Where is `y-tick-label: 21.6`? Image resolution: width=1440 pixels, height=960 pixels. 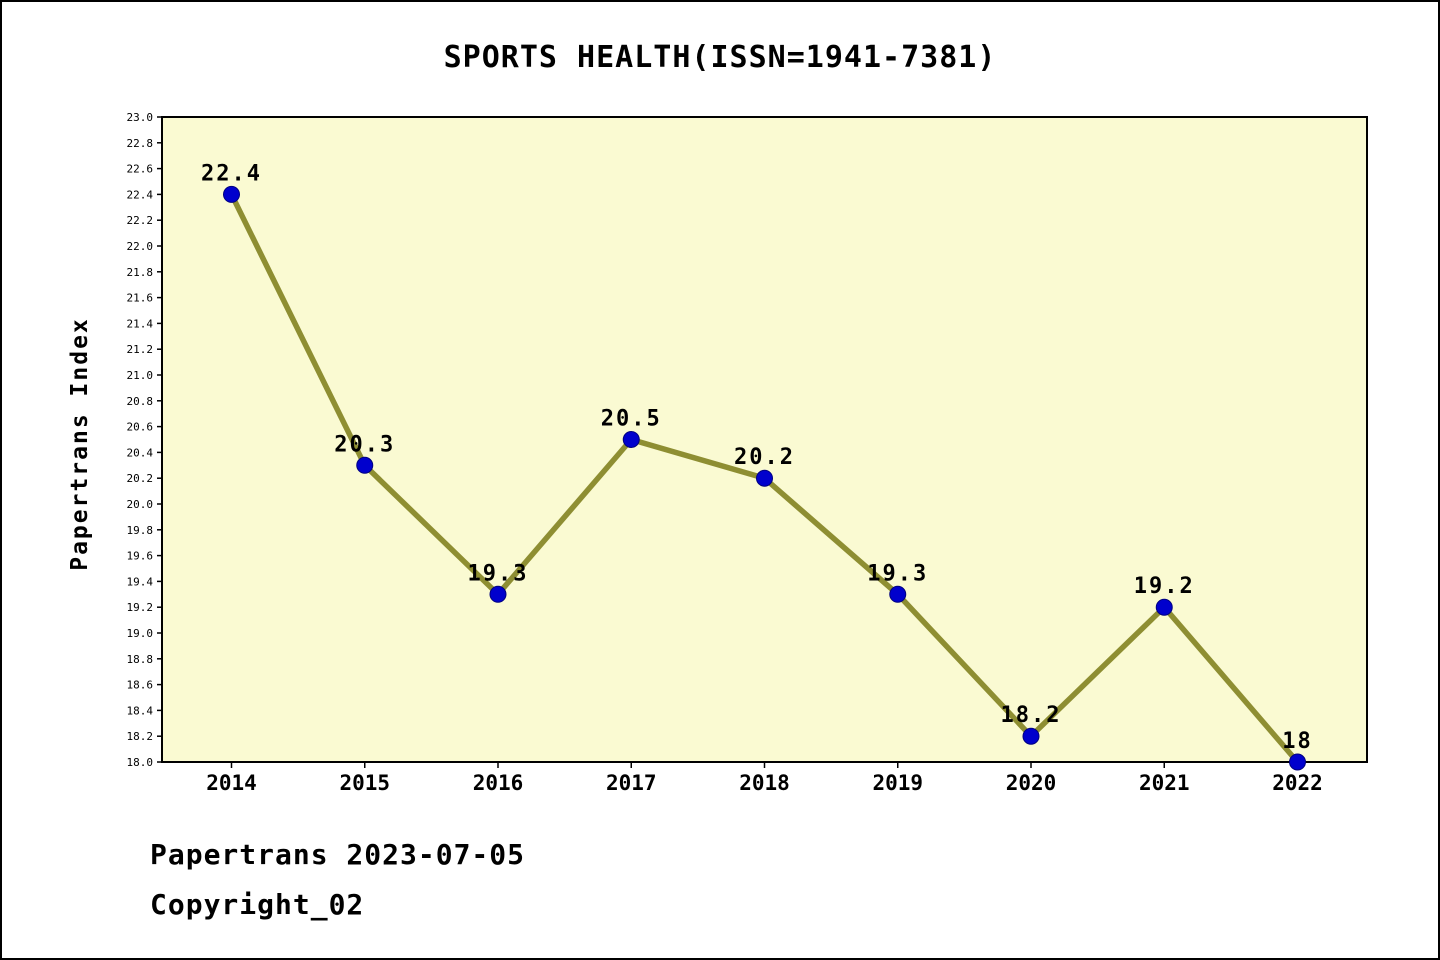
y-tick-label: 21.6 is located at coordinates (140, 298).